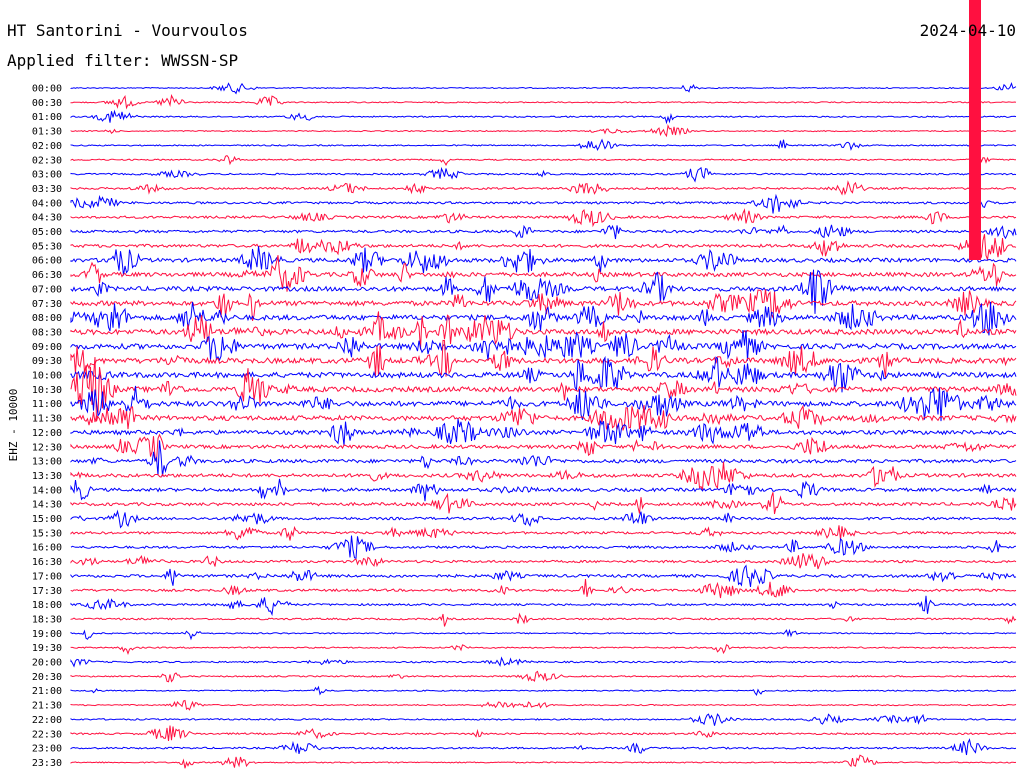  I want to click on time-label-1430: 14:30, so click(47, 505).